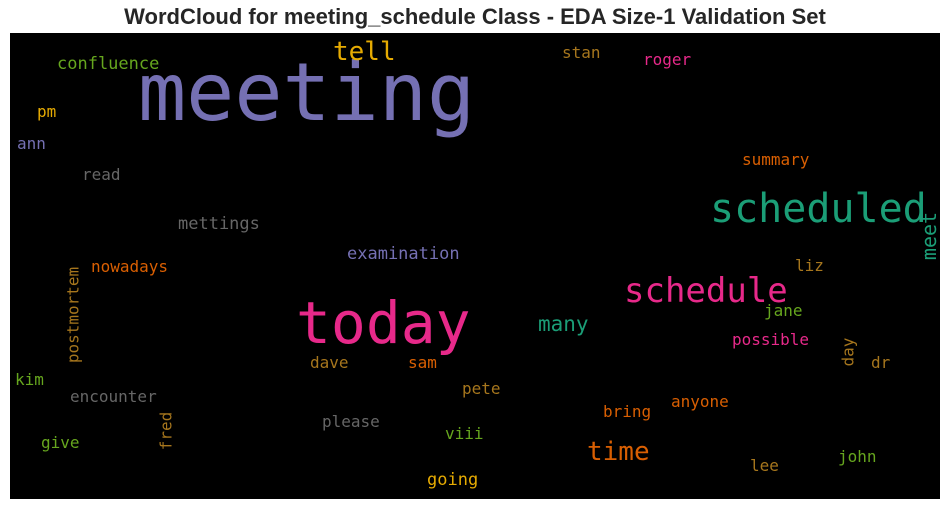 This screenshot has width=950, height=511. Describe the element at coordinates (129, 266) in the screenshot. I see `word-nowadays: nowadays` at that location.